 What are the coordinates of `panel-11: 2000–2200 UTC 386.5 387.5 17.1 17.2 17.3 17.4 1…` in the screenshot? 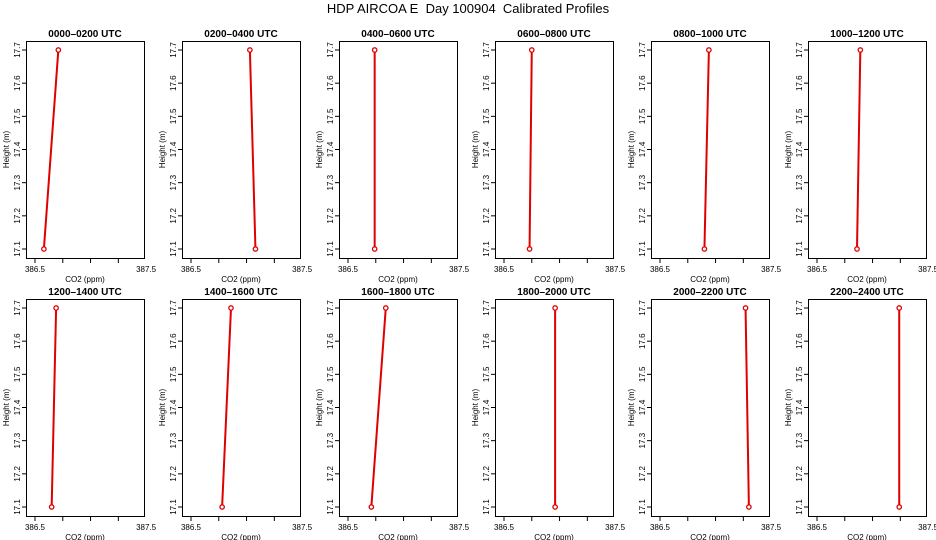 It's located at (704, 413).